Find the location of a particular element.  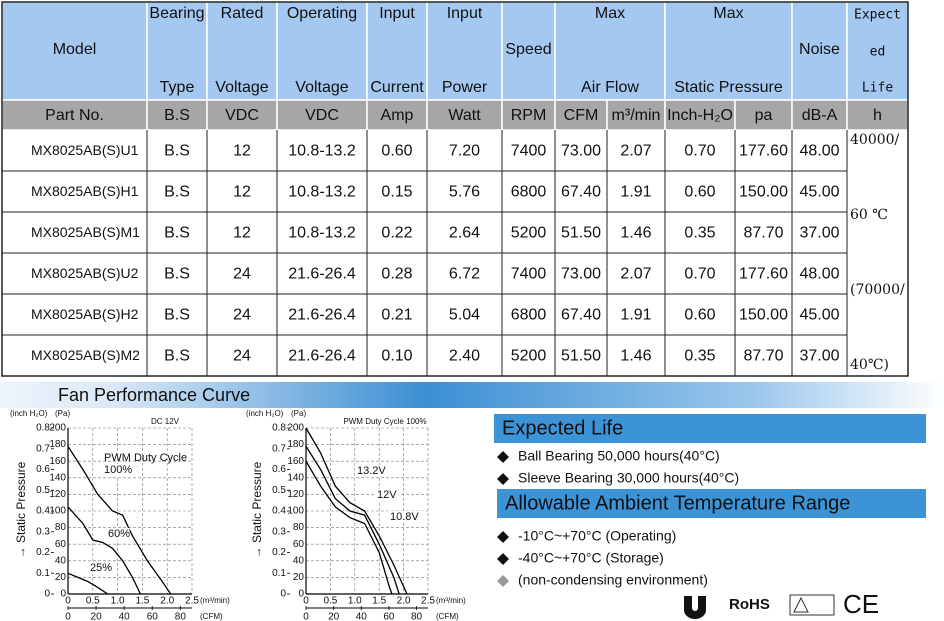

life-text: 60 ℃ is located at coordinates (869, 215).